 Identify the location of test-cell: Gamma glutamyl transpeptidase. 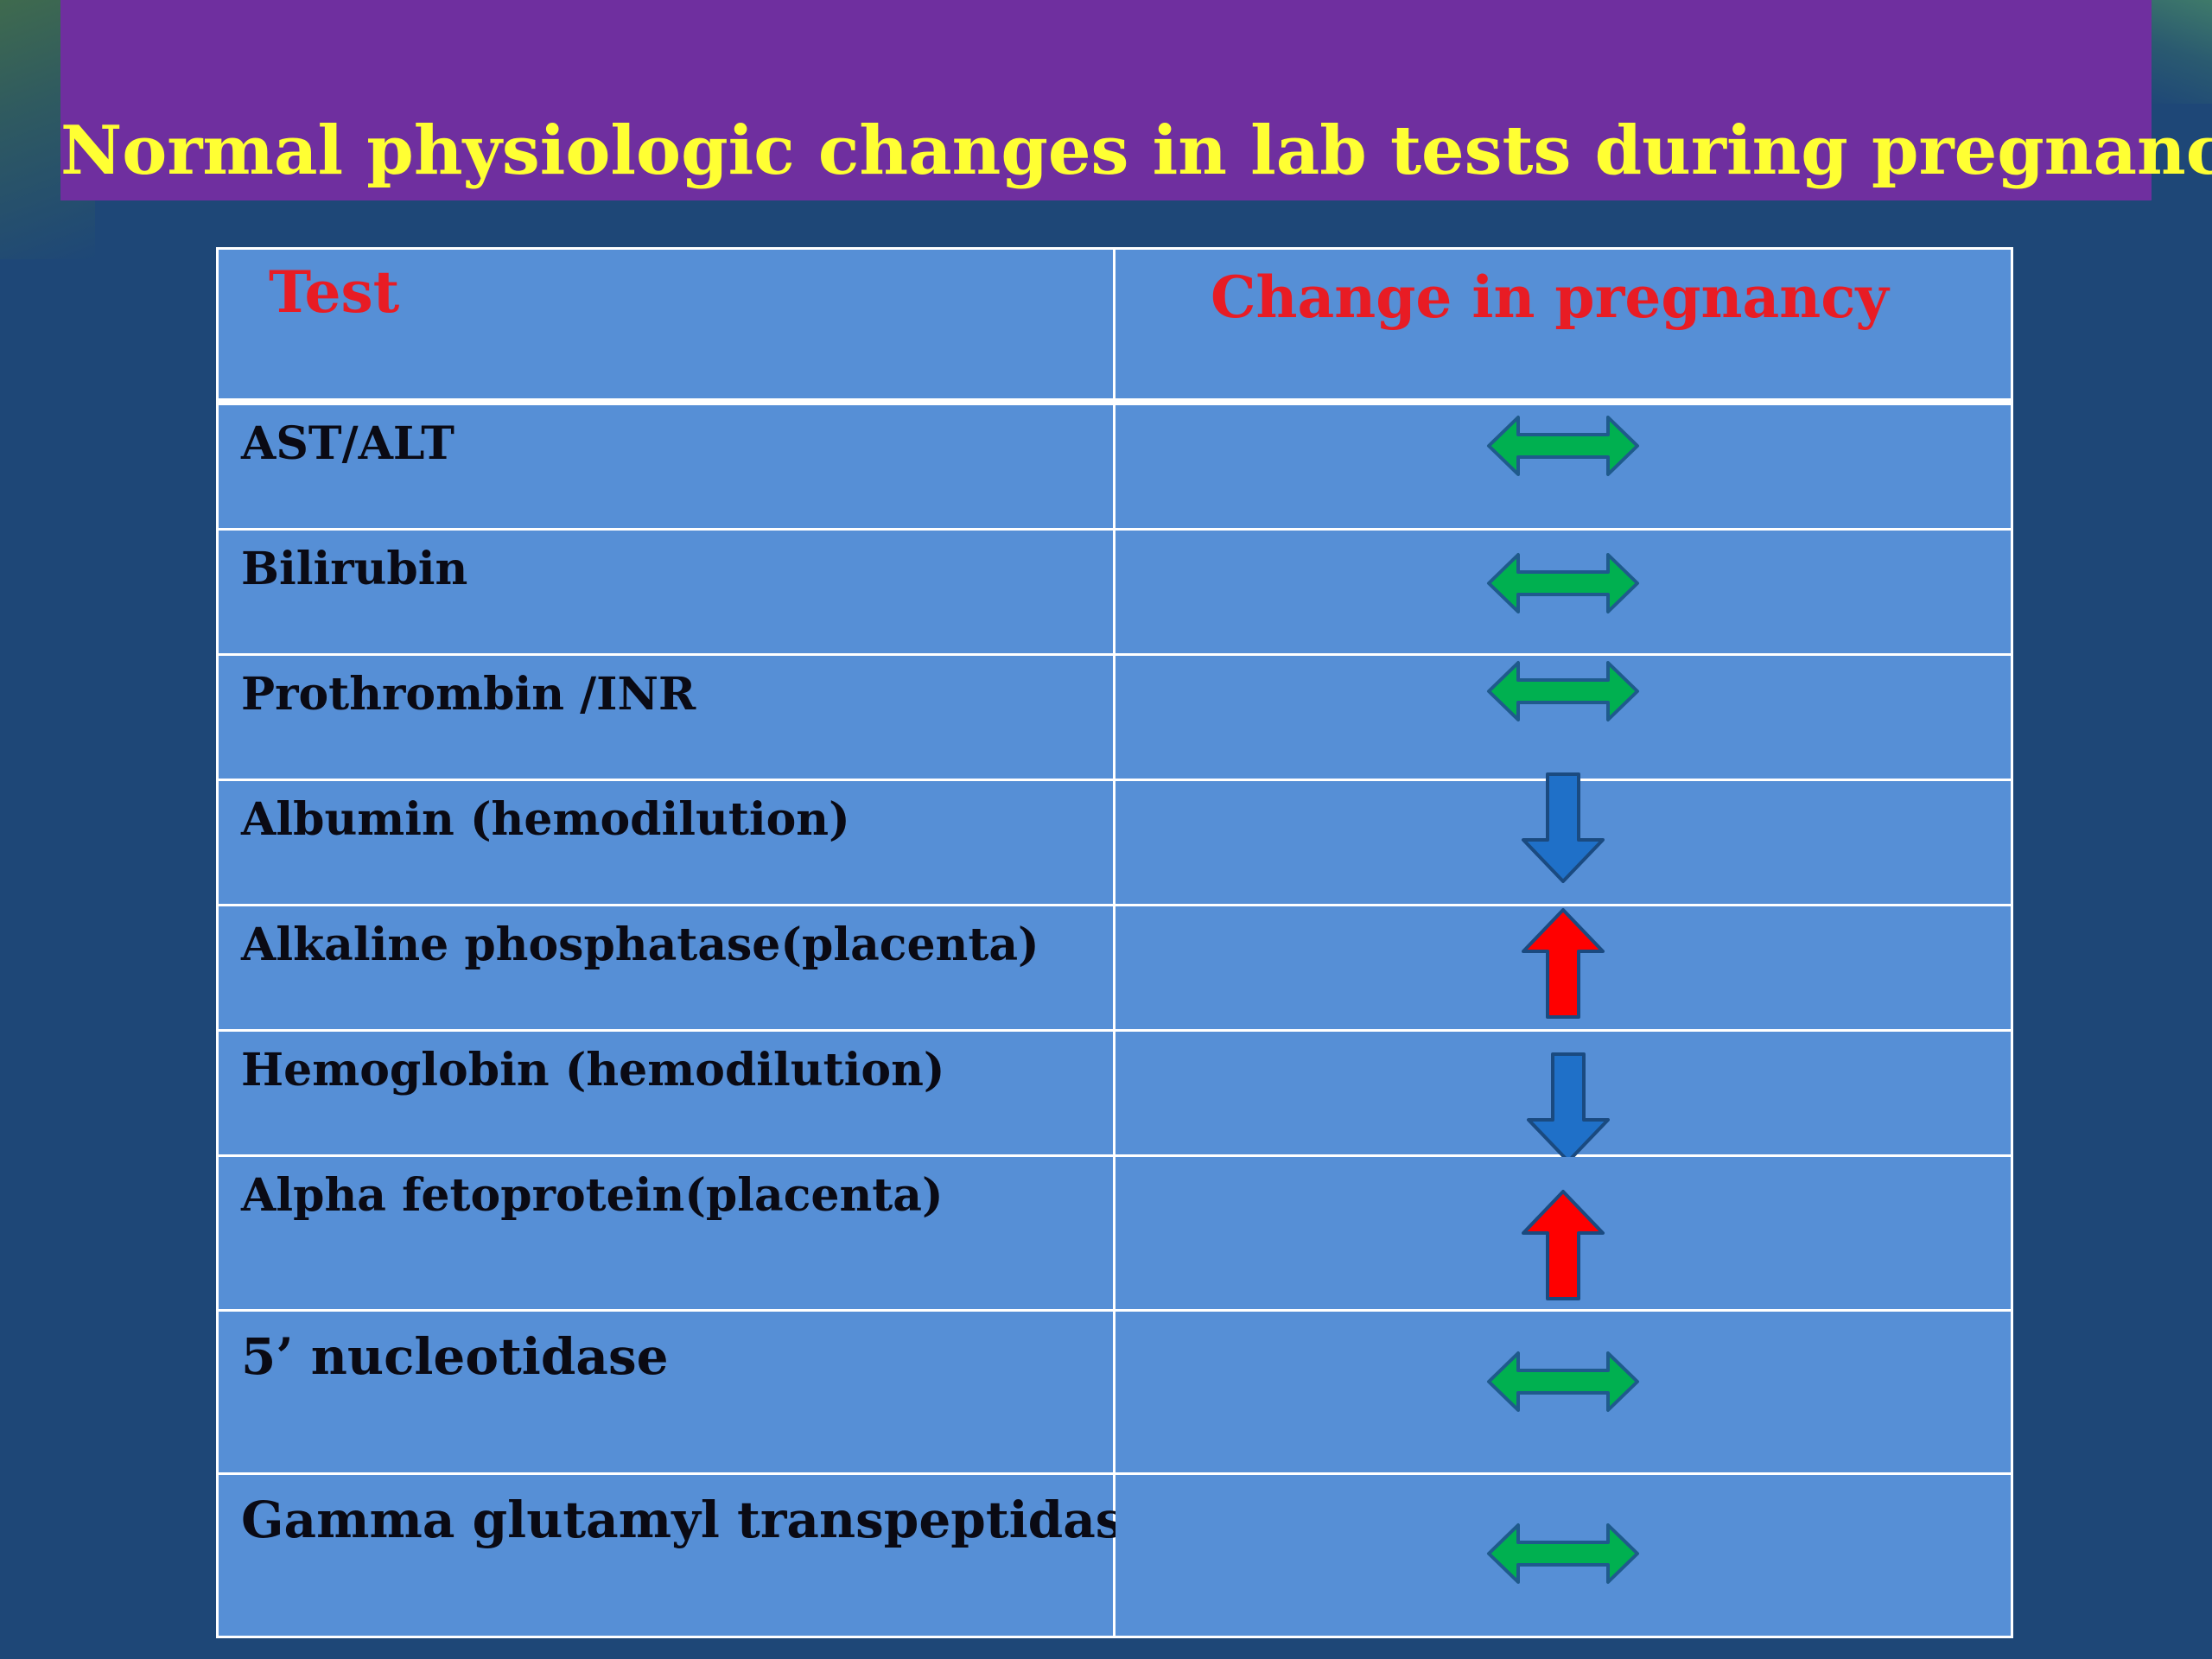
(686, 1555).